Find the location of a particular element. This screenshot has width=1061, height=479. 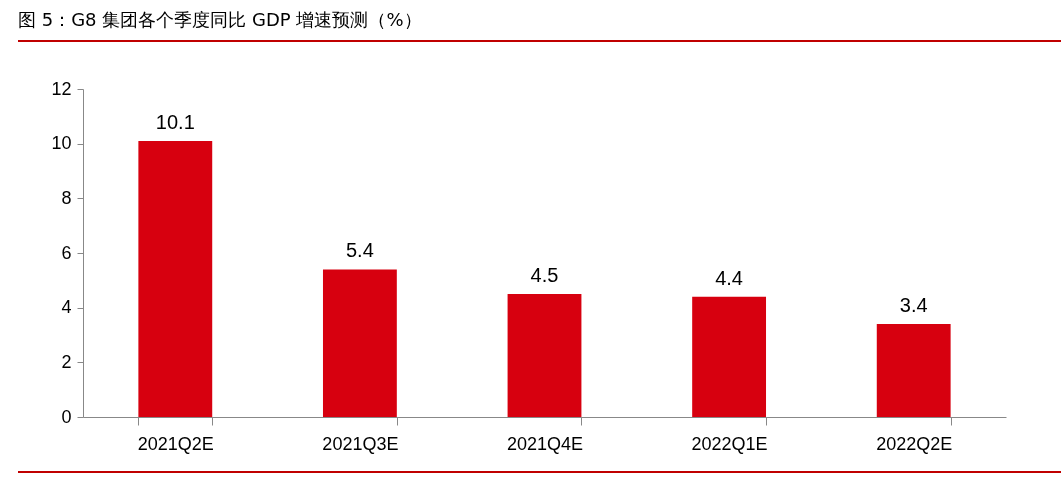

x-tick-label: 2022Q1E is located at coordinates (729, 443).